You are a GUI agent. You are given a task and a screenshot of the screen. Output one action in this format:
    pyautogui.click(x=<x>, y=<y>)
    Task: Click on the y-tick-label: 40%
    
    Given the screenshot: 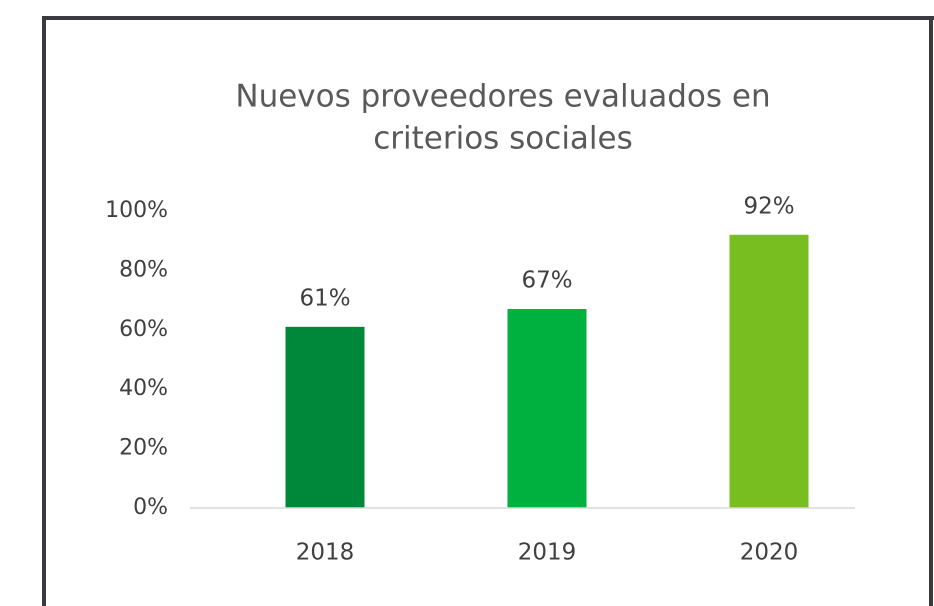 What is the action you would take?
    pyautogui.click(x=143, y=388)
    